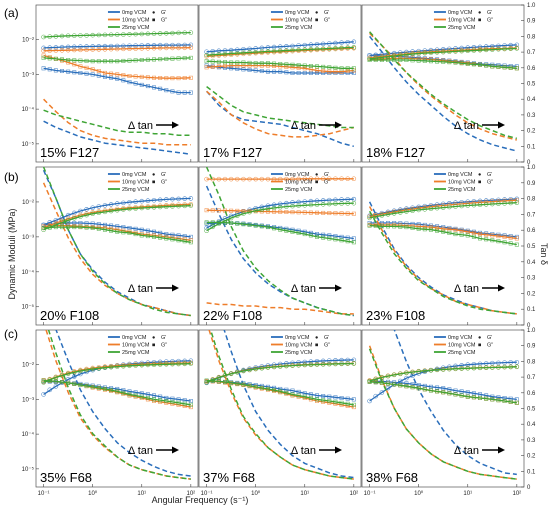 This screenshot has width=550, height=508. I want to click on y-right-tick-label: 0.1, so click(531, 147).